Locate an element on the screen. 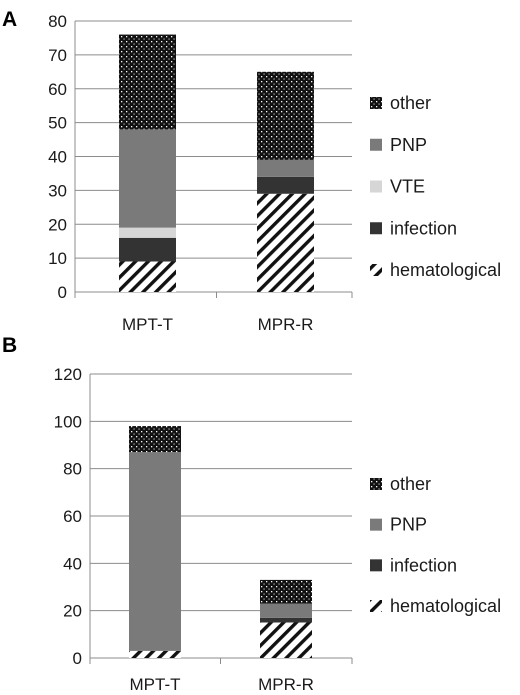 This screenshot has height=695, width=520. y-tick-label: 120 is located at coordinates (68, 374).